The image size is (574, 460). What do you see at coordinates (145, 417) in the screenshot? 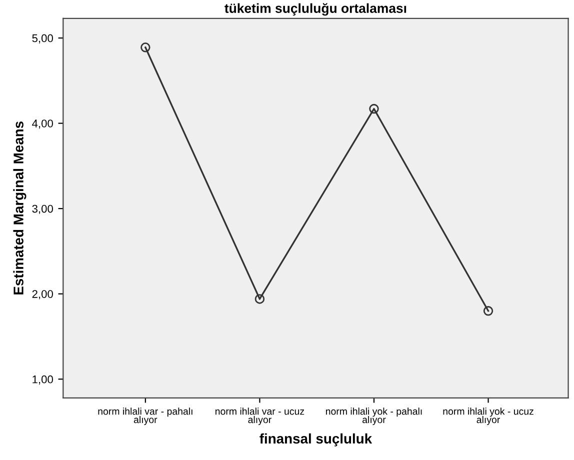
I see `x-tick-label: norm ihlali var - pahalı alıyor` at bounding box center [145, 417].